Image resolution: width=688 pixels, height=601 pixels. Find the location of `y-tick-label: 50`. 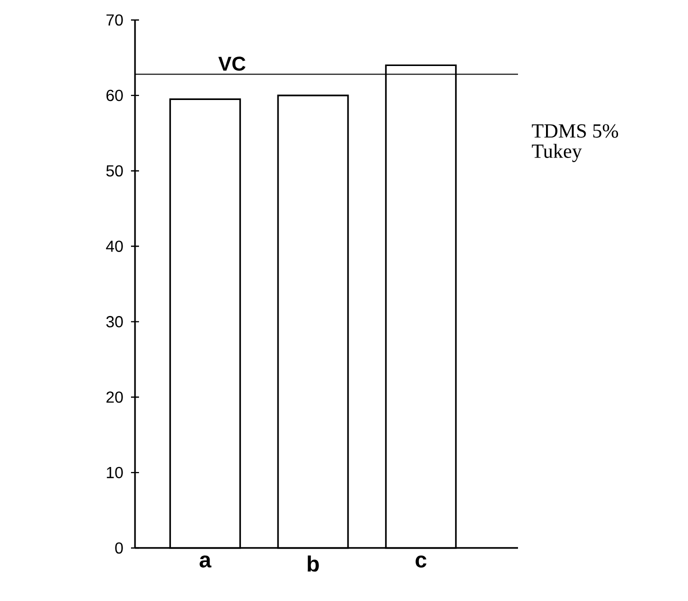

y-tick-label: 50 is located at coordinates (114, 171).